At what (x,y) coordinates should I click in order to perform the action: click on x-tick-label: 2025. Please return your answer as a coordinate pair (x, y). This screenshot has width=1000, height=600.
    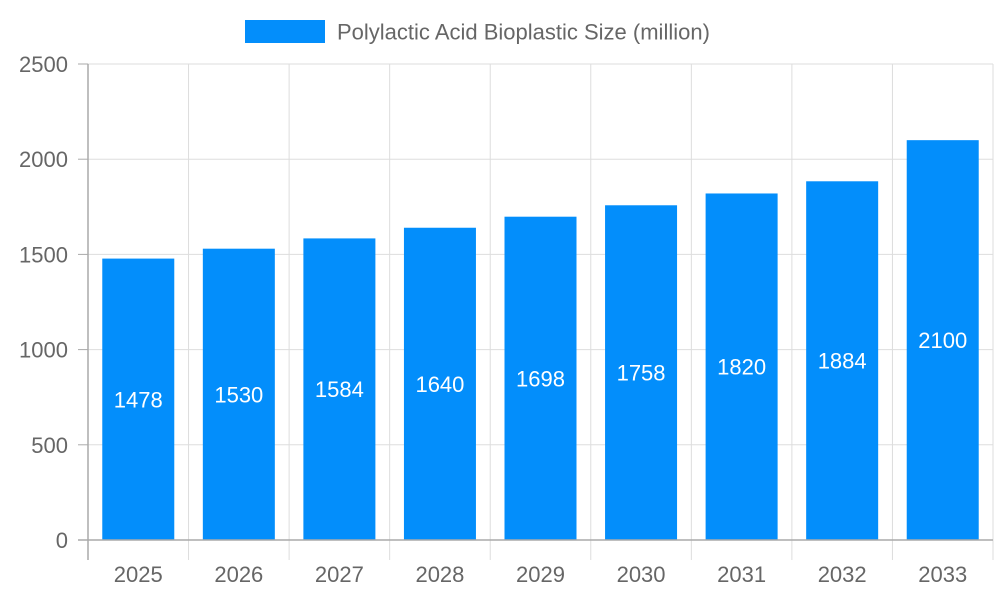
    Looking at the image, I should click on (138, 574).